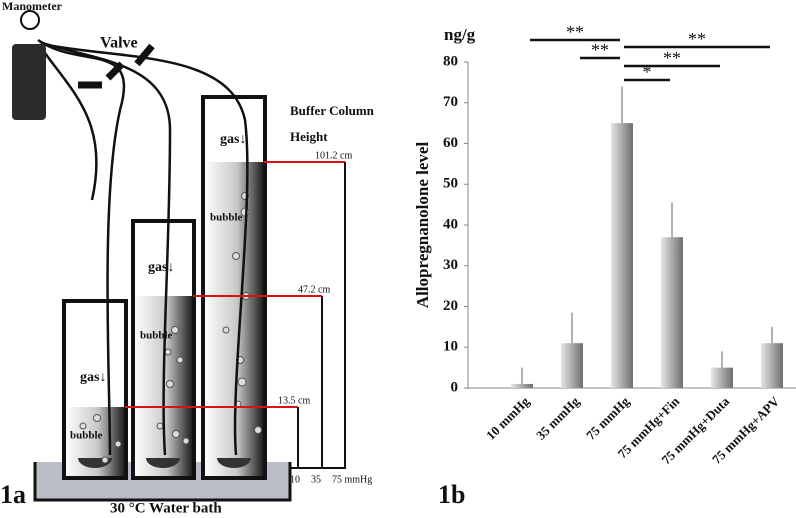 Image resolution: width=796 pixels, height=518 pixels. Describe the element at coordinates (29, 82) in the screenshot. I see `manometer-cylinder` at that location.